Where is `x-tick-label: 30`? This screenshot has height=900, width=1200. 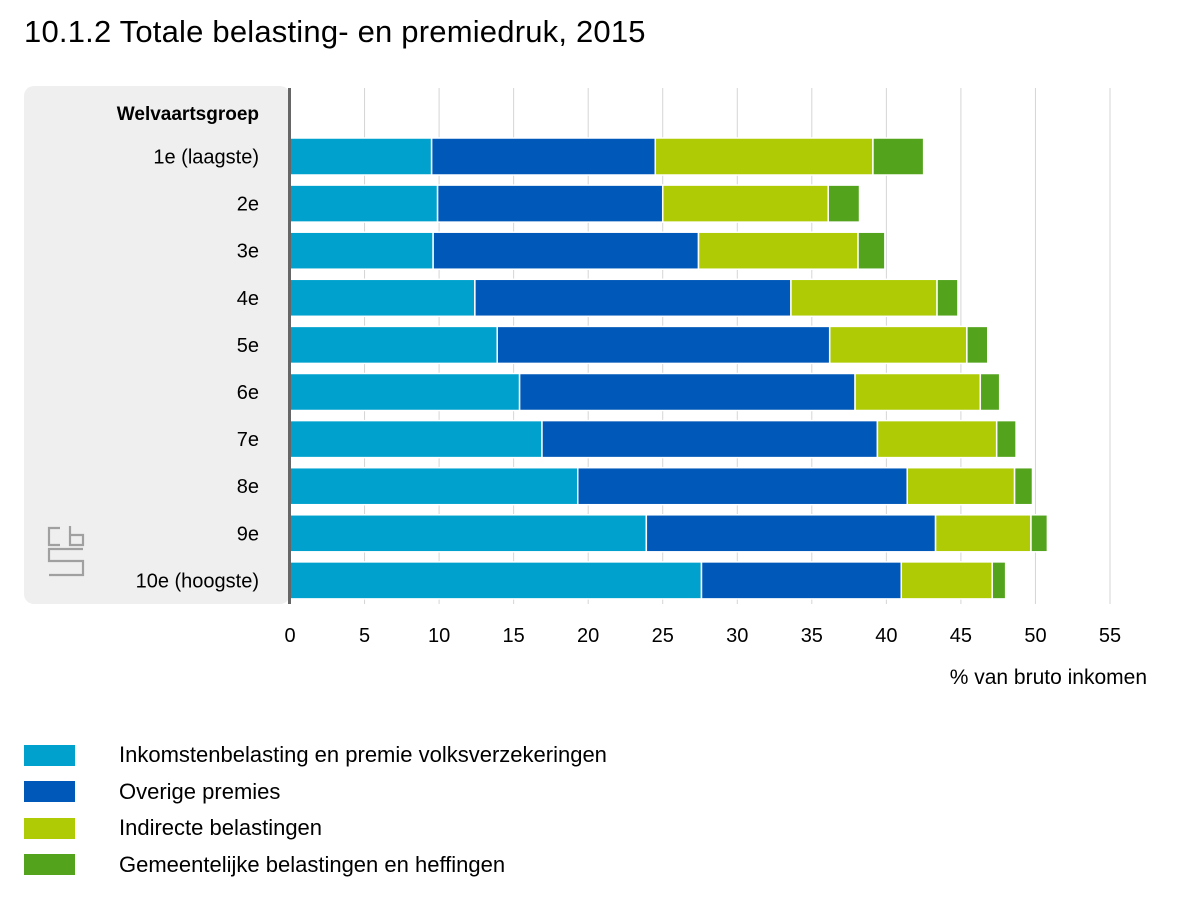
x-tick-label: 30 is located at coordinates (737, 636).